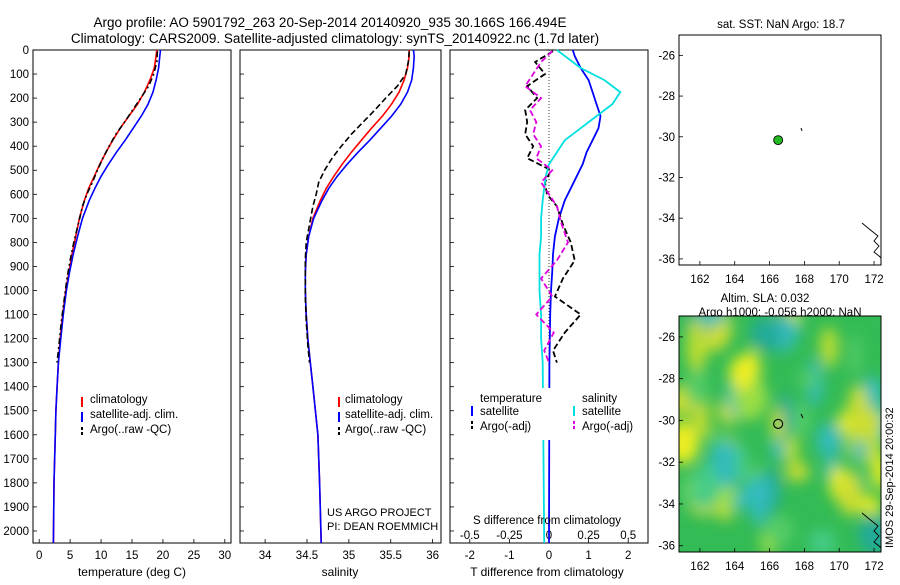 The width and height of the screenshot is (900, 585). What do you see at coordinates (470, 536) in the screenshot?
I see `s-difference-tick-label: -0.5` at bounding box center [470, 536].